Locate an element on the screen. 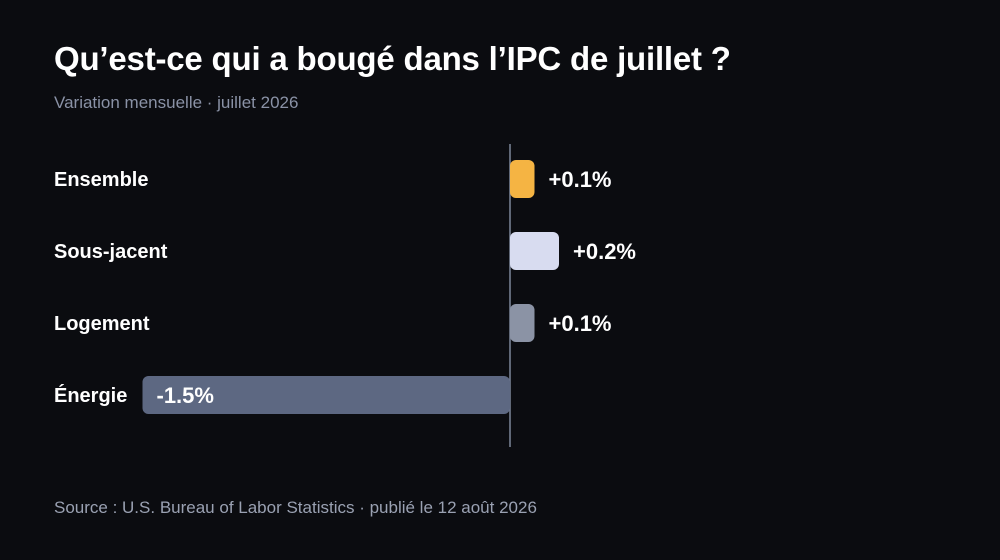 The width and height of the screenshot is (1000, 560). value-label: +0.2% is located at coordinates (604, 251).